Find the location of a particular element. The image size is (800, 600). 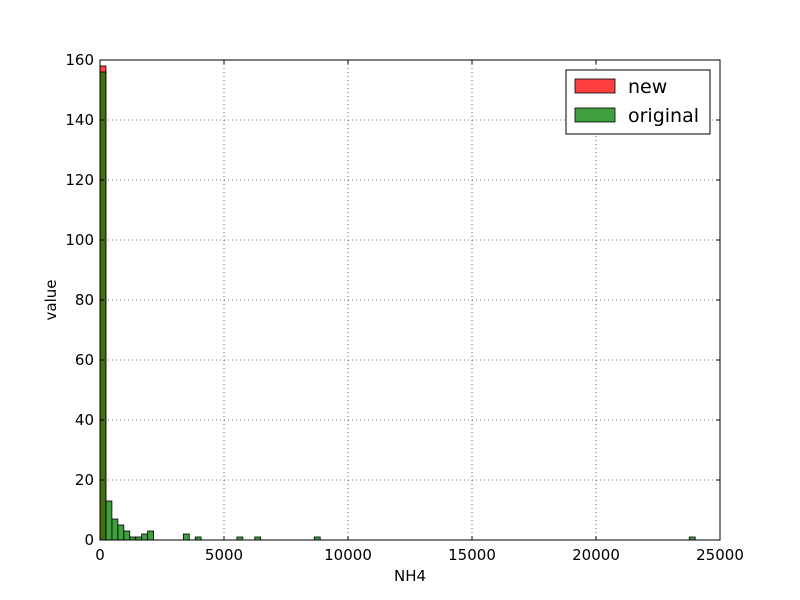

legend-label-original: original is located at coordinates (663, 116).